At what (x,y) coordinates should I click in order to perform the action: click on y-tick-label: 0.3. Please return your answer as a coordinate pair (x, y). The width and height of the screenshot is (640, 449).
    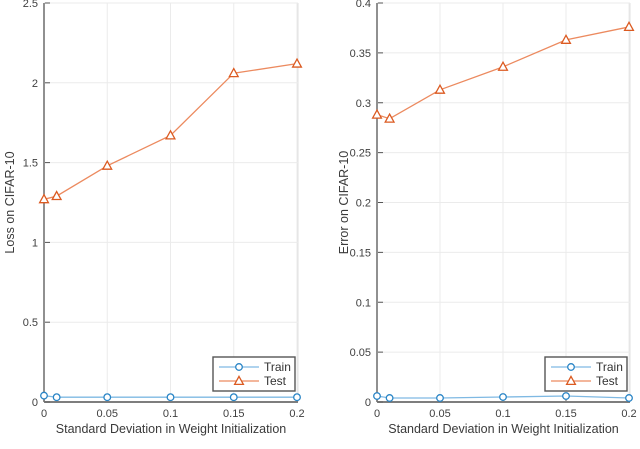
    Looking at the image, I should click on (363, 104).